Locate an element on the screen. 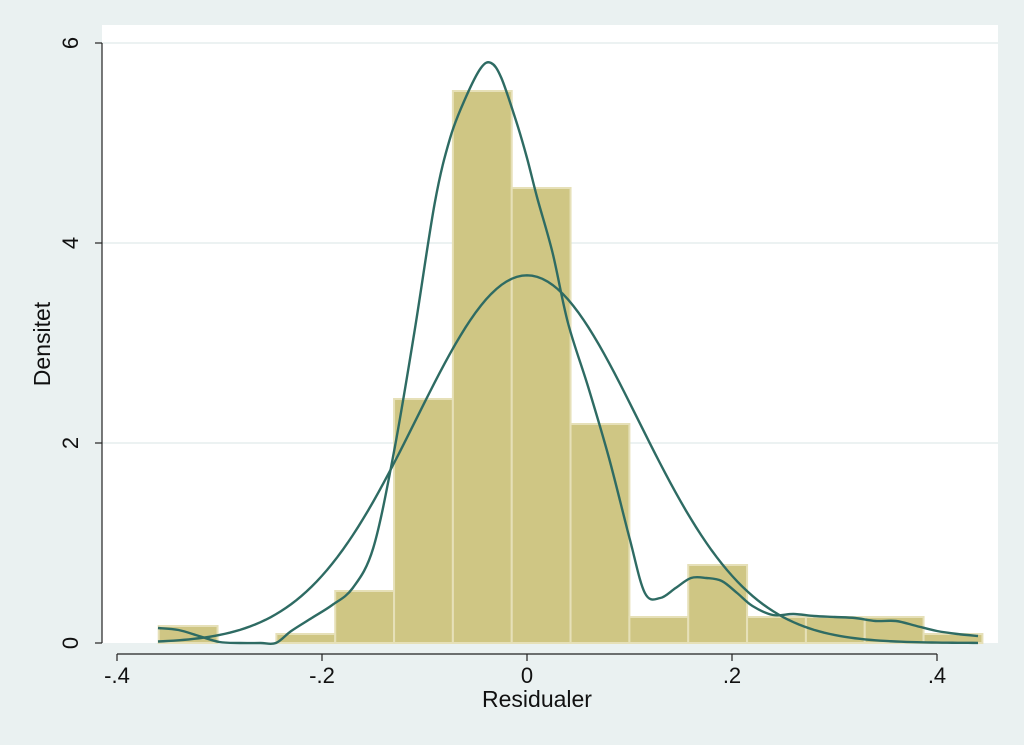 The image size is (1024, 745). y-tick-label: 0 is located at coordinates (70, 643).